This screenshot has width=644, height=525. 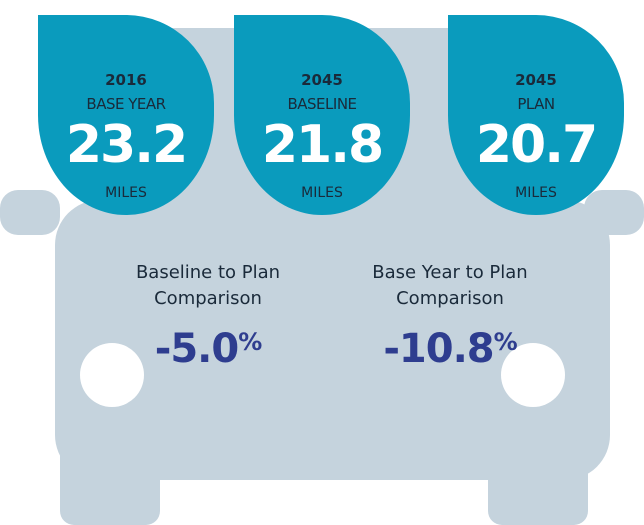 I want to click on comparison-value: -5.0%, so click(x=208, y=349).